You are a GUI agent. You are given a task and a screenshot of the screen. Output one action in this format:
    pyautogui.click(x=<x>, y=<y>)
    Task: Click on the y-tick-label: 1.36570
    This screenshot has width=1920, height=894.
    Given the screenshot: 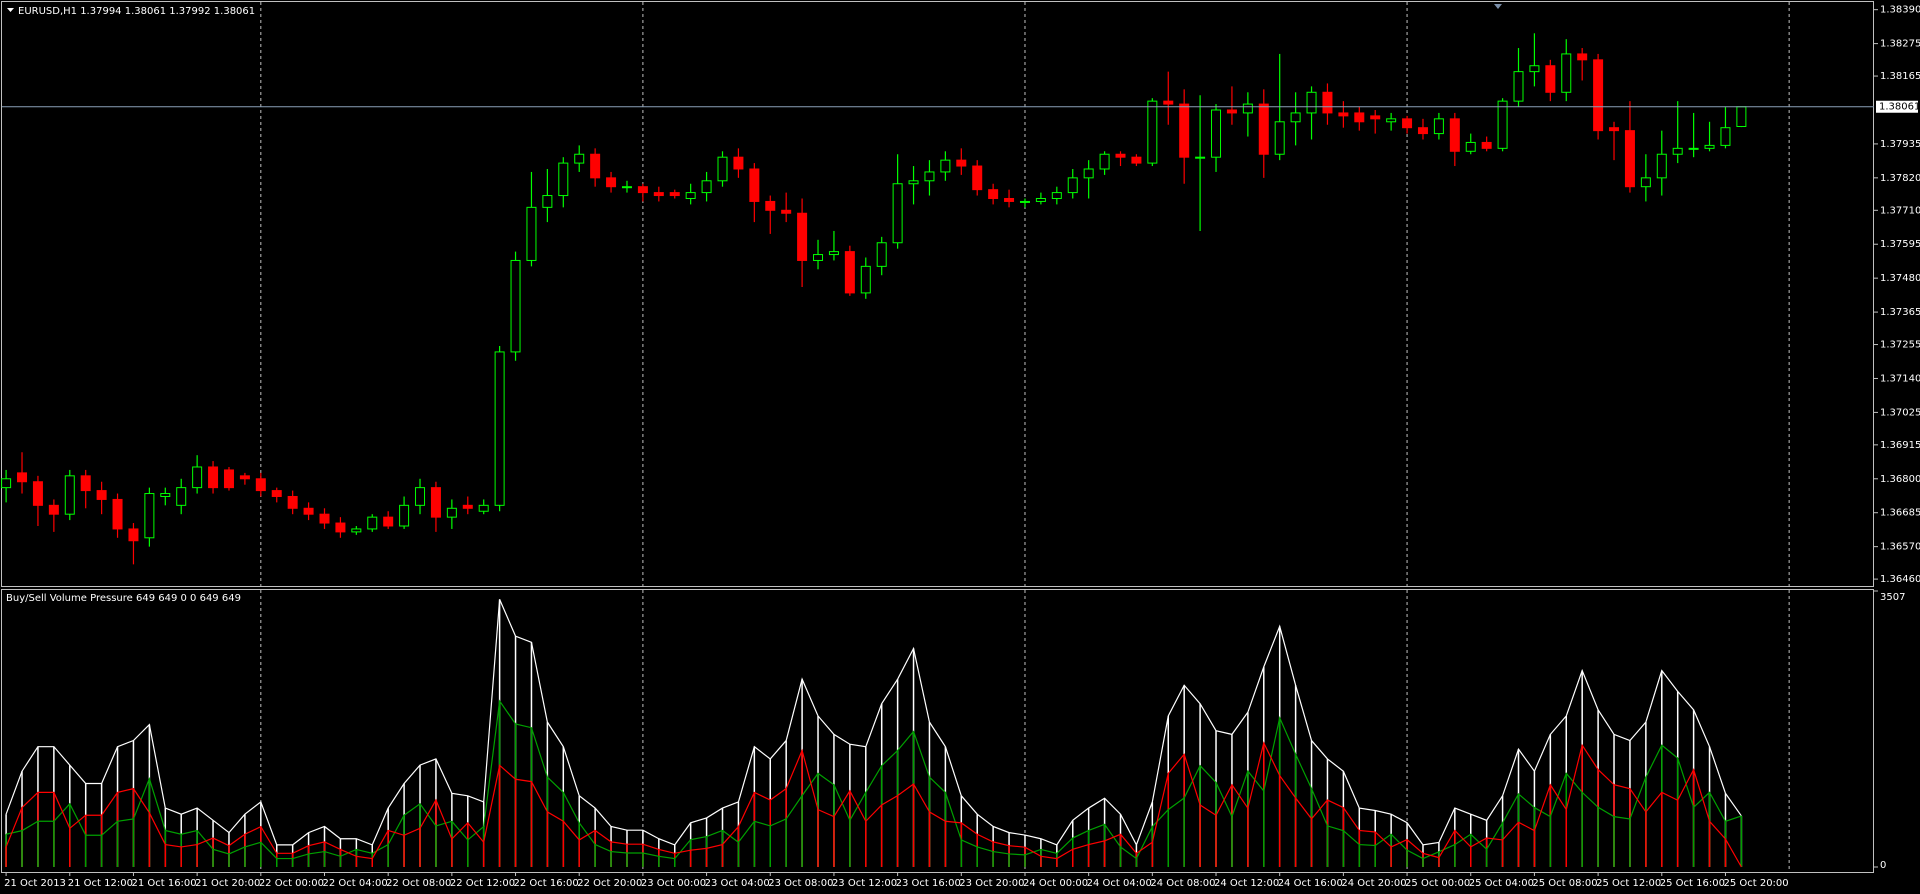 What is the action you would take?
    pyautogui.click(x=1900, y=547)
    